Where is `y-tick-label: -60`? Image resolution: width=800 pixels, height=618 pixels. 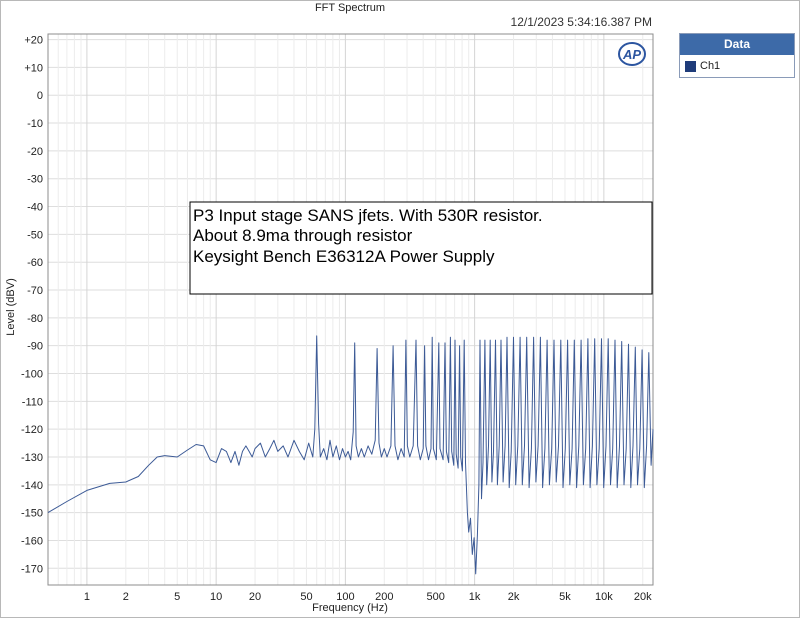 y-tick-label: -60 is located at coordinates (35, 263).